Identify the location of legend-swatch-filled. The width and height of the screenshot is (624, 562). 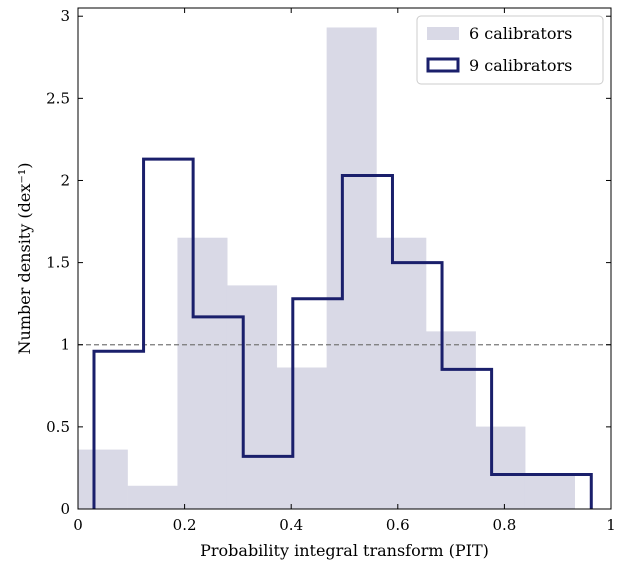
(443, 33).